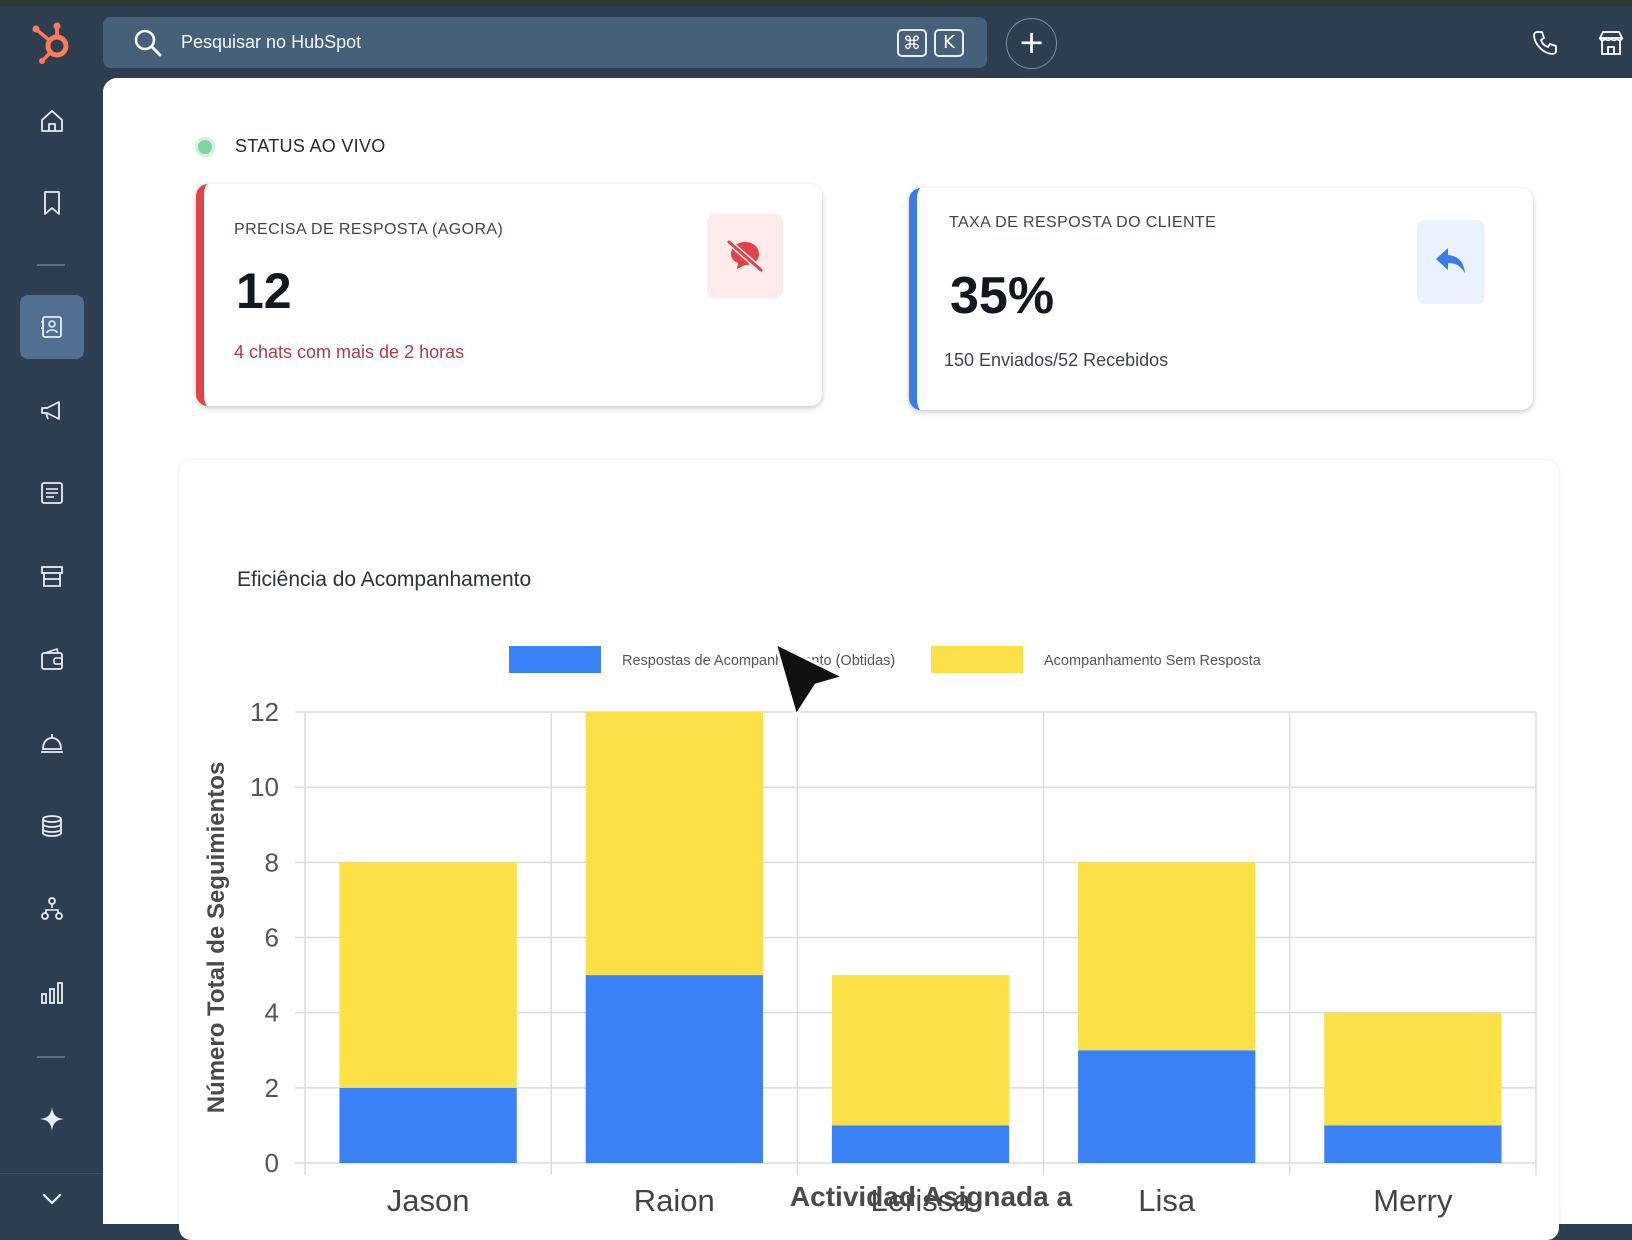 The image size is (1632, 1240). Describe the element at coordinates (949, 43) in the screenshot. I see `shortcut-k-key: K` at that location.